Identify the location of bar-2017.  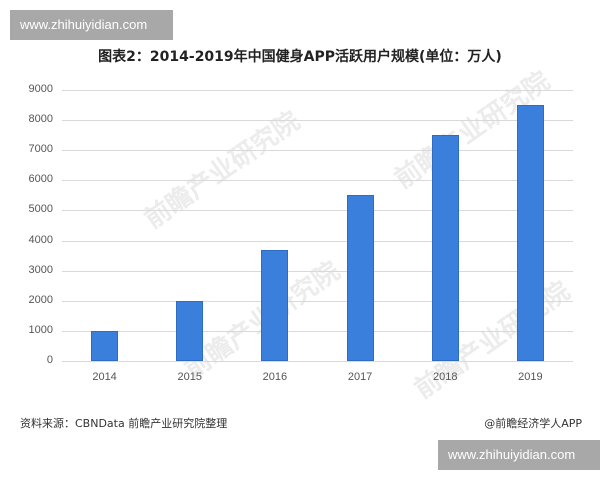
(360, 278).